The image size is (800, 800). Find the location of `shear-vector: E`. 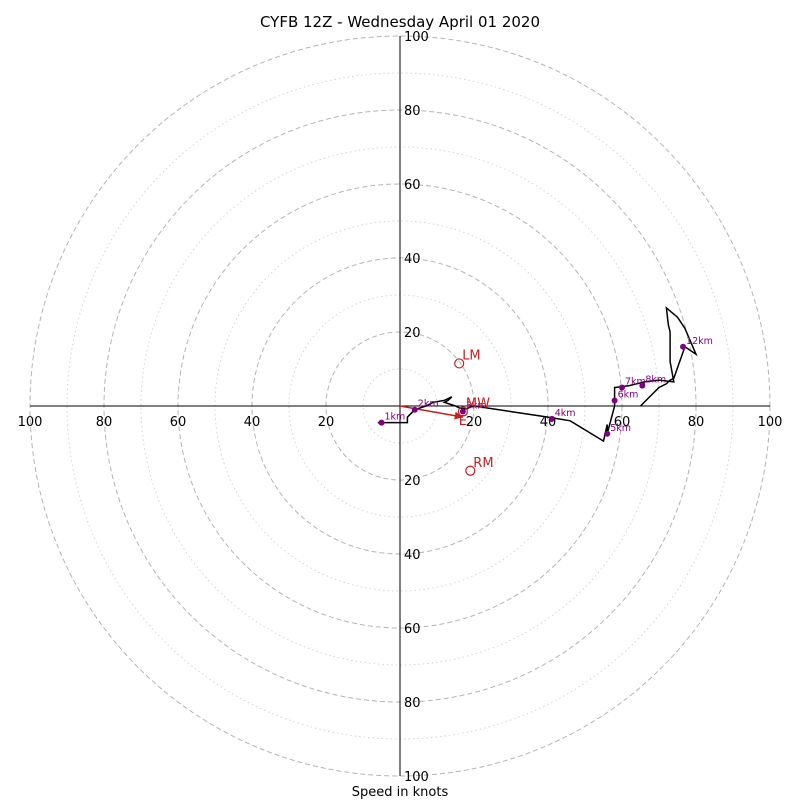

shear-vector: E is located at coordinates (433, 417).